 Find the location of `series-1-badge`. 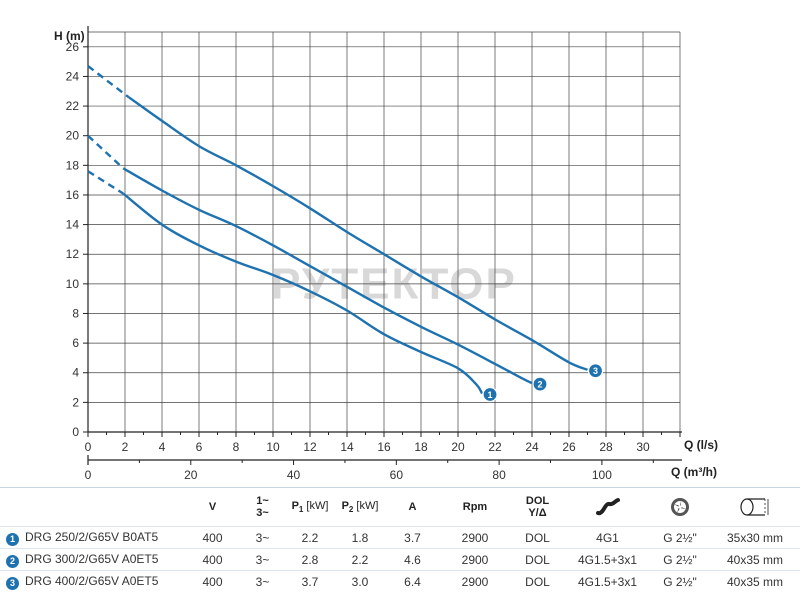

series-1-badge is located at coordinates (490, 394).